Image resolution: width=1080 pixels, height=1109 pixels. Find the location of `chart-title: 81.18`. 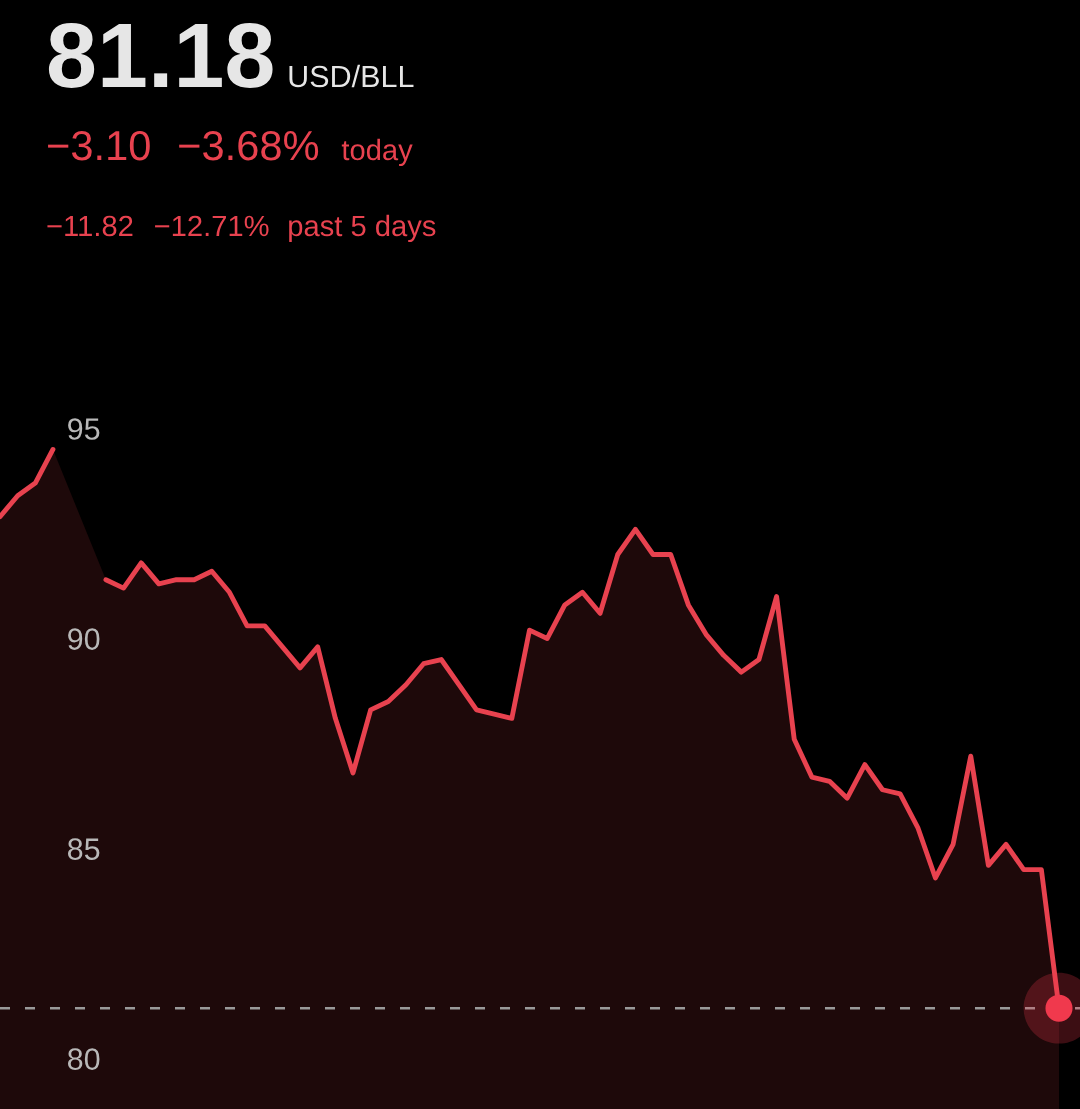

chart-title: 81.18 is located at coordinates (160, 55).